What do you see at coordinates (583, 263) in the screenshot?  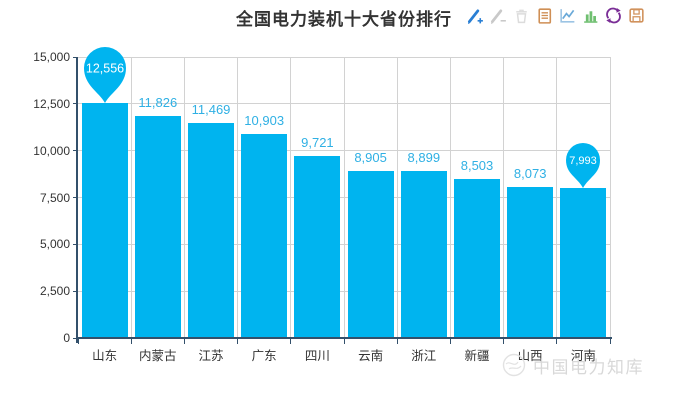 I see `bar-河南` at bounding box center [583, 263].